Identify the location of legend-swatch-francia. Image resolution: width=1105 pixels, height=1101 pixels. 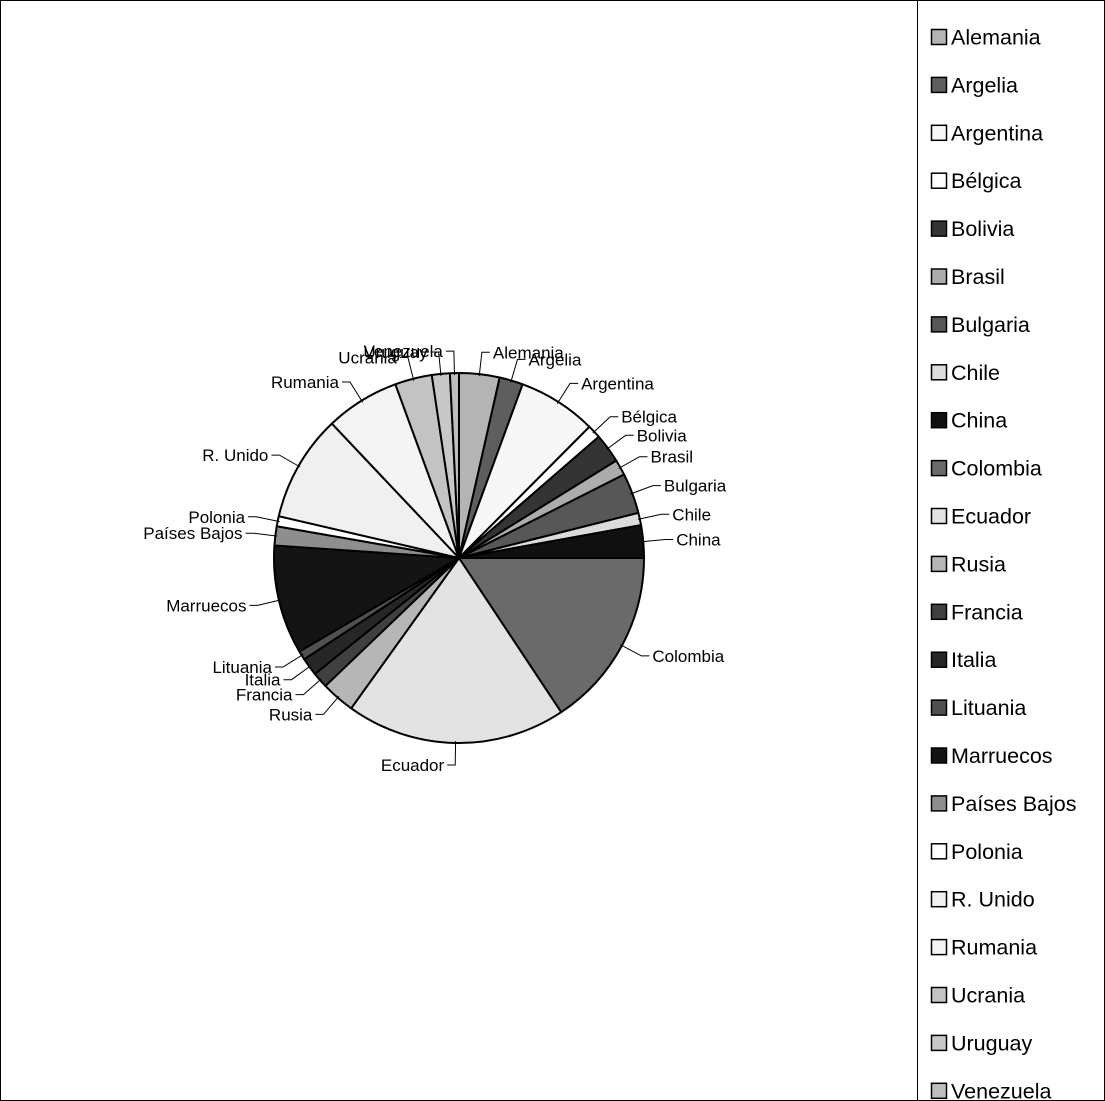
(939, 612).